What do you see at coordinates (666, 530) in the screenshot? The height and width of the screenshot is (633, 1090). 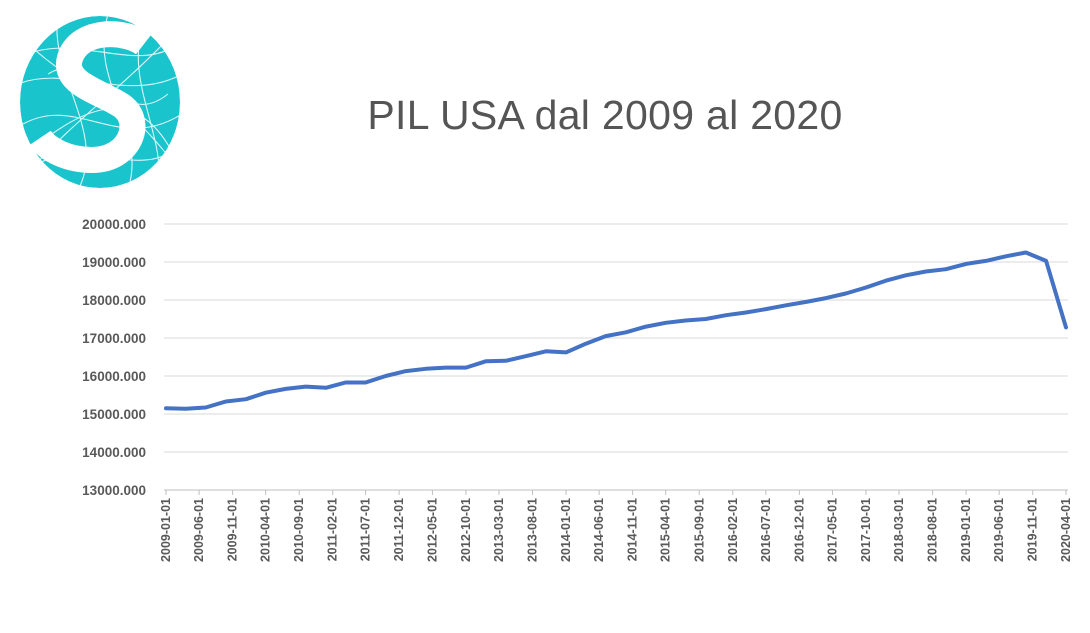 I see `x-tick-label: 2015-04-01` at bounding box center [666, 530].